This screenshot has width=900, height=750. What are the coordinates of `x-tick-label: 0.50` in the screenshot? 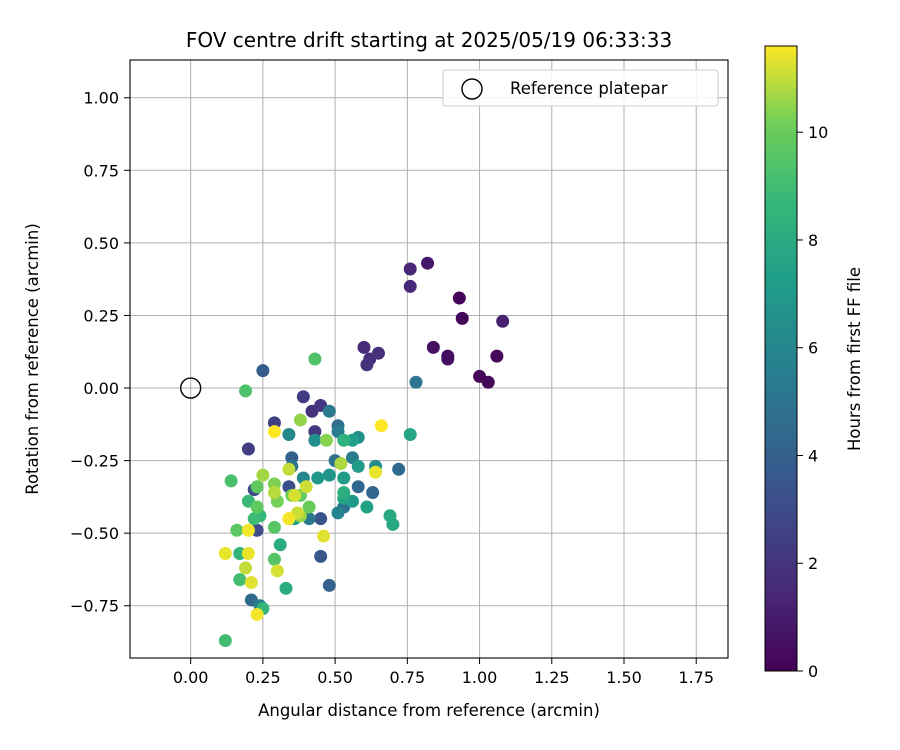 It's located at (335, 677).